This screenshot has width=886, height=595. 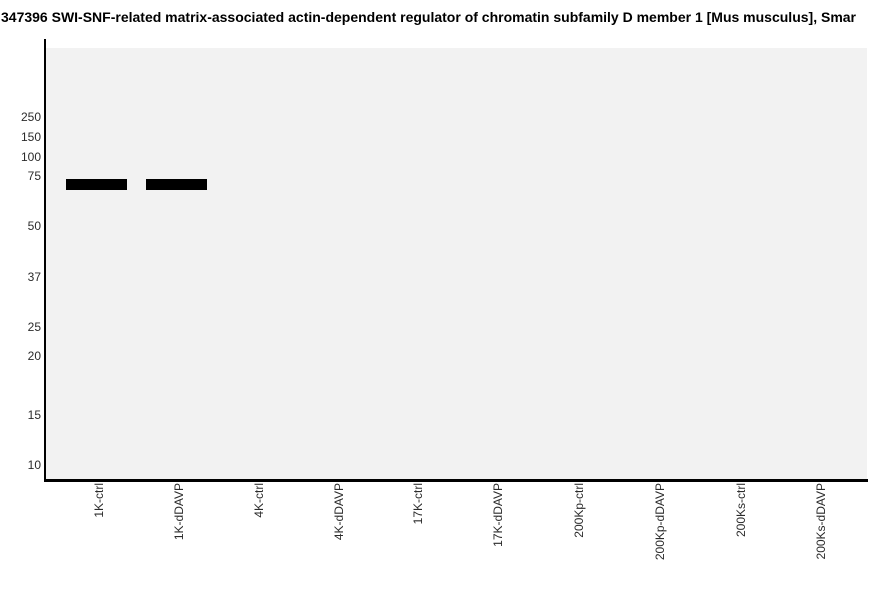 What do you see at coordinates (34, 176) in the screenshot?
I see `mw-marker-label: 75` at bounding box center [34, 176].